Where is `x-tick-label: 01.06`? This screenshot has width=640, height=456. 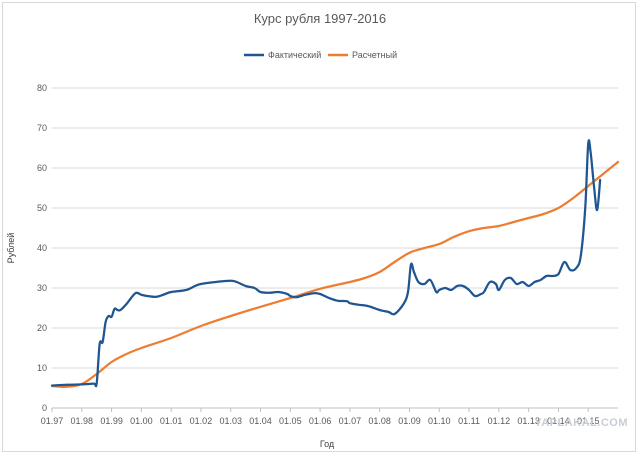 x-tick-label: 01.06 is located at coordinates (320, 421).